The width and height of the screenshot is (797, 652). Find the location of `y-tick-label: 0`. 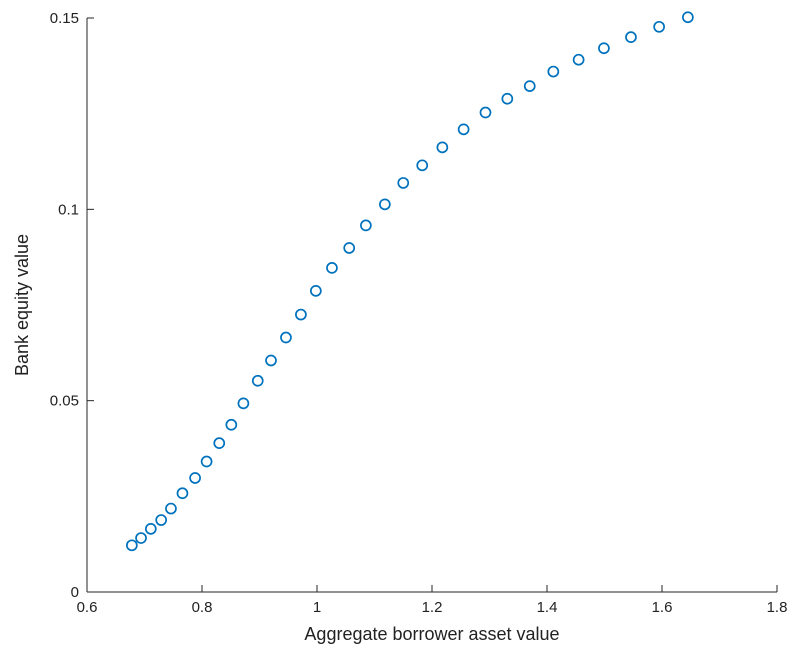

y-tick-label: 0 is located at coordinates (75, 592).